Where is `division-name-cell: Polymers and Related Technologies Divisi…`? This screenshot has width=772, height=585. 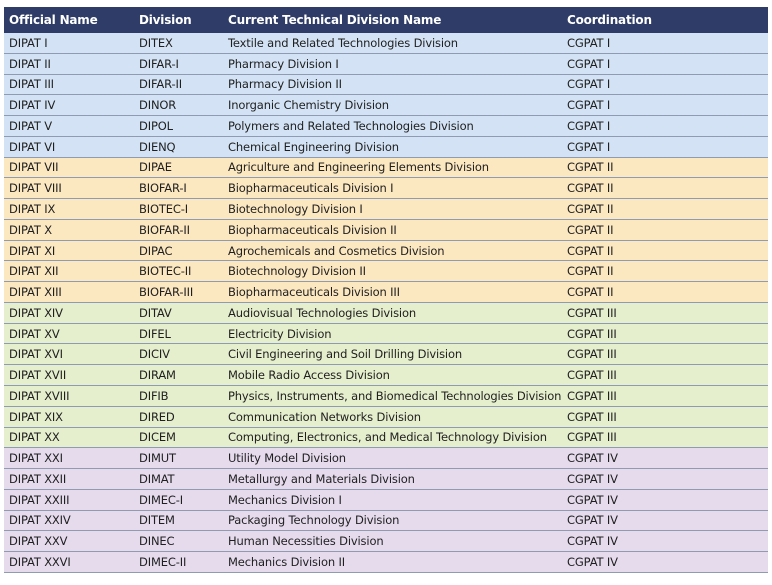 division-name-cell: Polymers and Related Technologies Divisi… is located at coordinates (392, 126).